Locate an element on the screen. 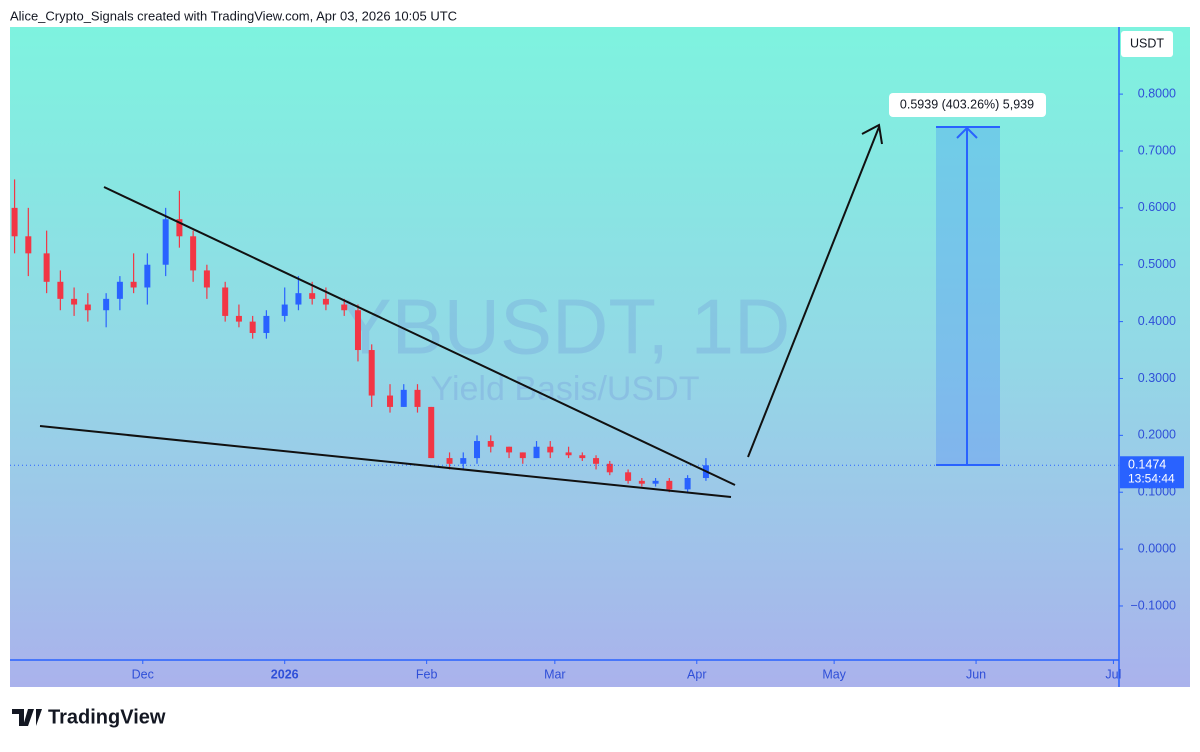 This screenshot has height=752, width=1200. logo-icon is located at coordinates (27, 717).